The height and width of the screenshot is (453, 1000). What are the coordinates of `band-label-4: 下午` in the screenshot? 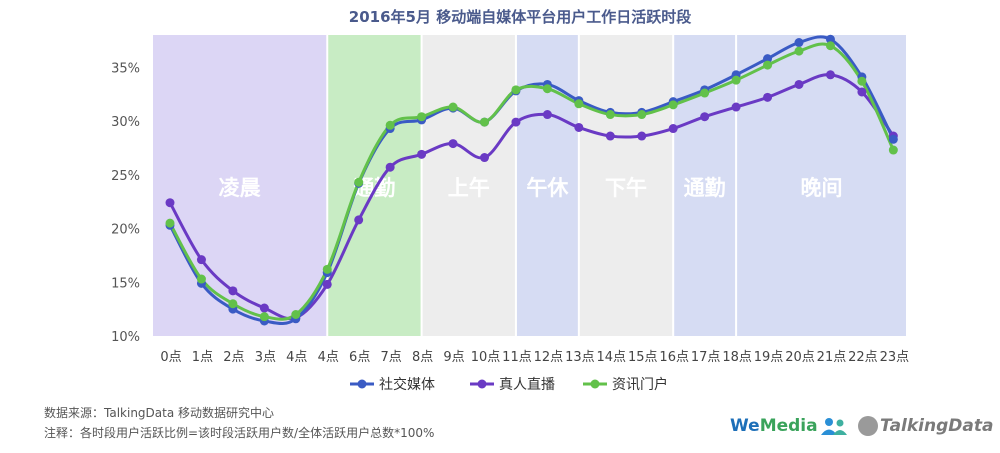 It's located at (626, 188).